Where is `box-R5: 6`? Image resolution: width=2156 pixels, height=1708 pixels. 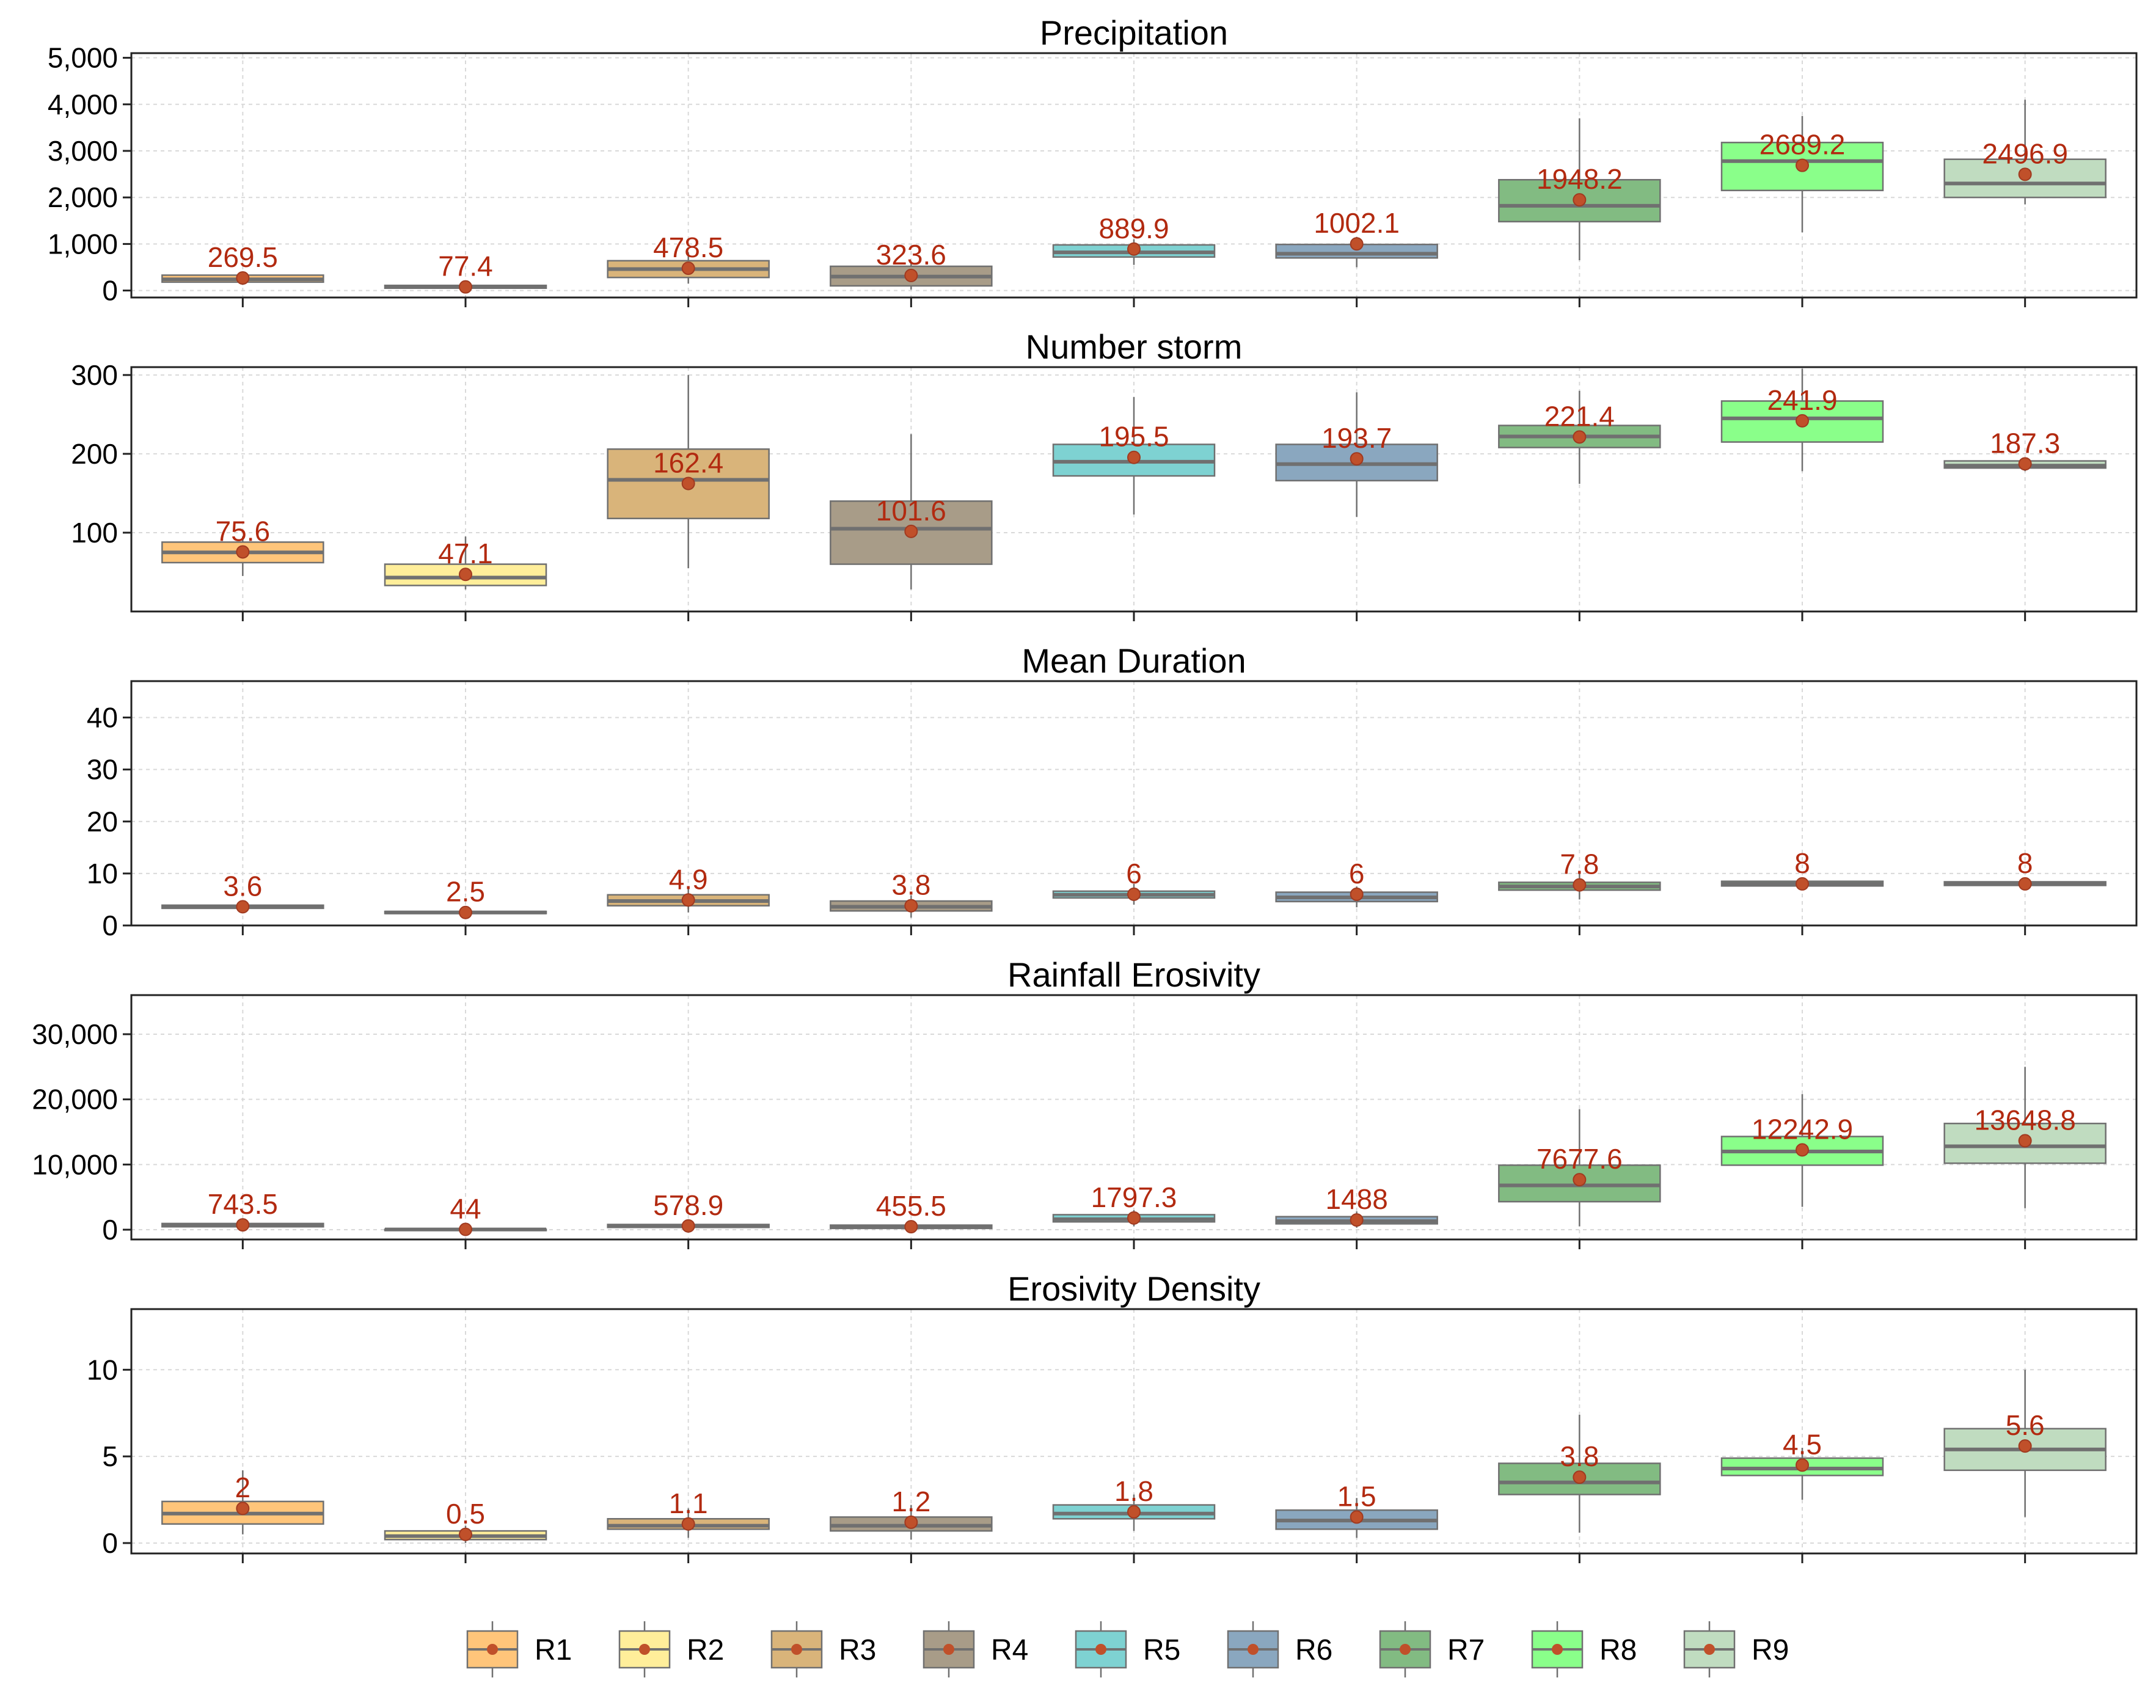 box-R5: 6 is located at coordinates (1134, 881).